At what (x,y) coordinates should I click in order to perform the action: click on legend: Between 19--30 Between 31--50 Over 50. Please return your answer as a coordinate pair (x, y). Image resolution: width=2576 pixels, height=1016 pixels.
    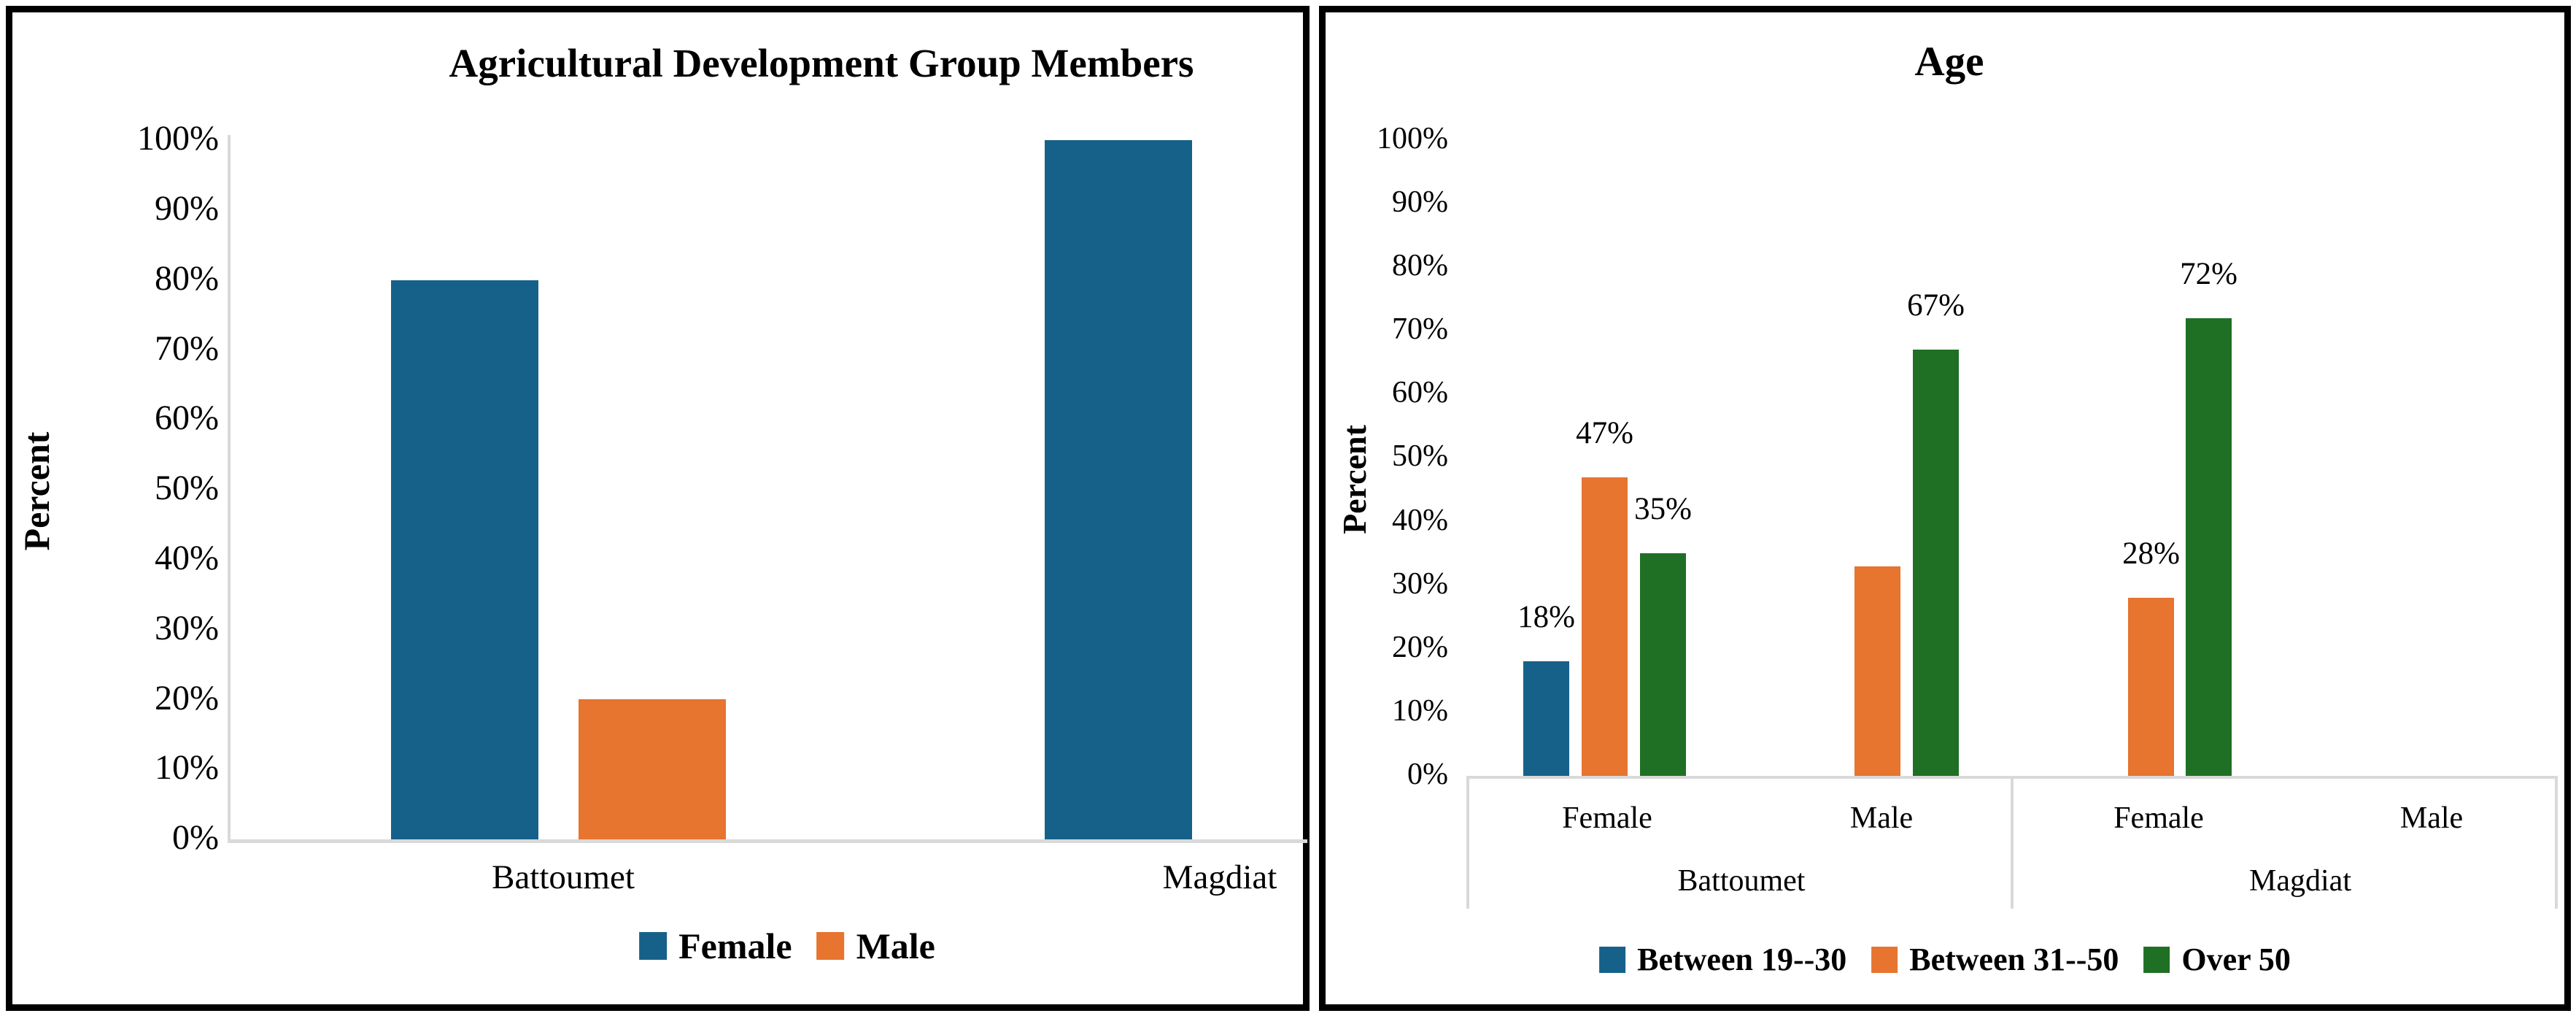
    Looking at the image, I should click on (1945, 960).